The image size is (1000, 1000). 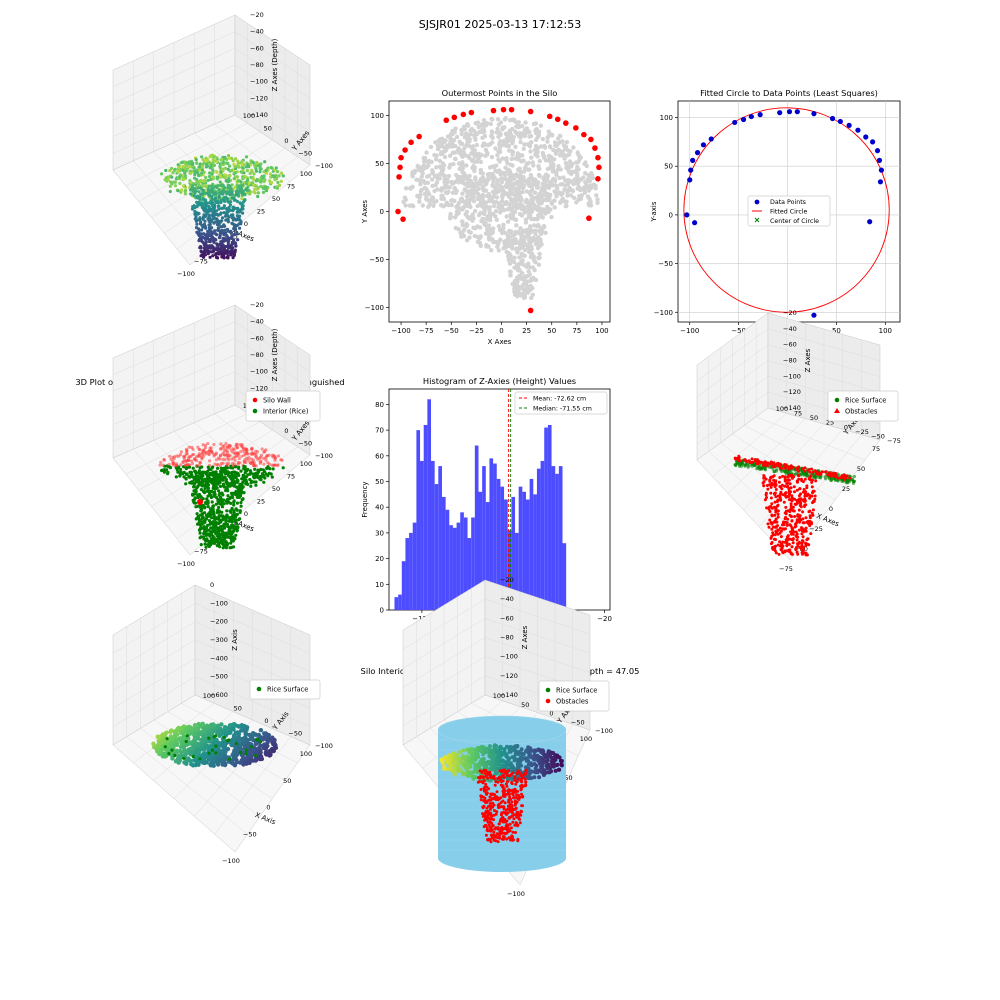 What do you see at coordinates (379, 431) in the screenshot?
I see `y-tick-label: 70` at bounding box center [379, 431].